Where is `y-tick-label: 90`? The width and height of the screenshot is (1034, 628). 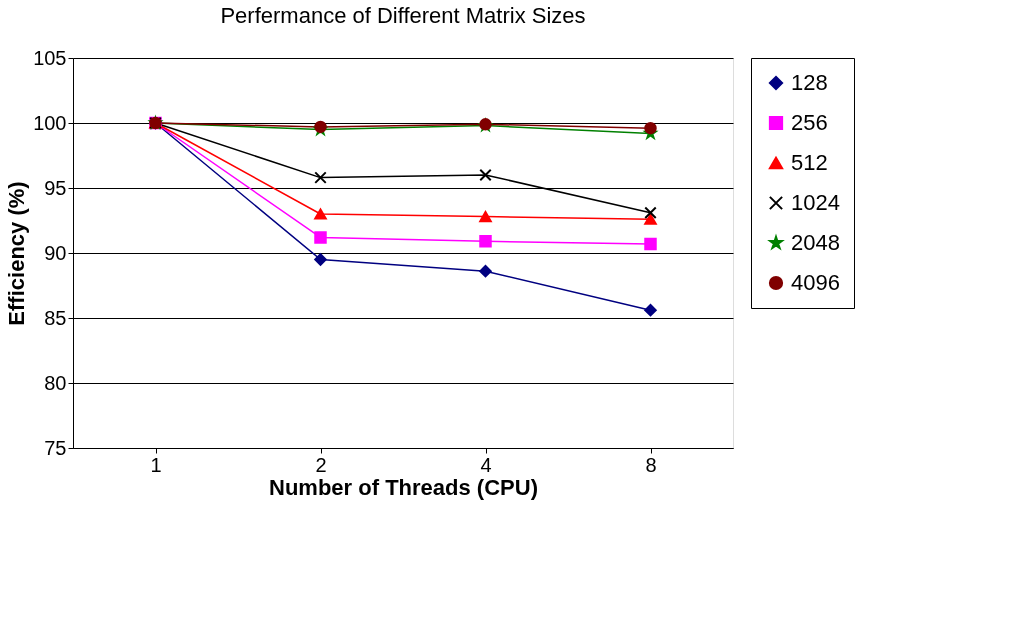 y-tick-label: 90 is located at coordinates (55, 252).